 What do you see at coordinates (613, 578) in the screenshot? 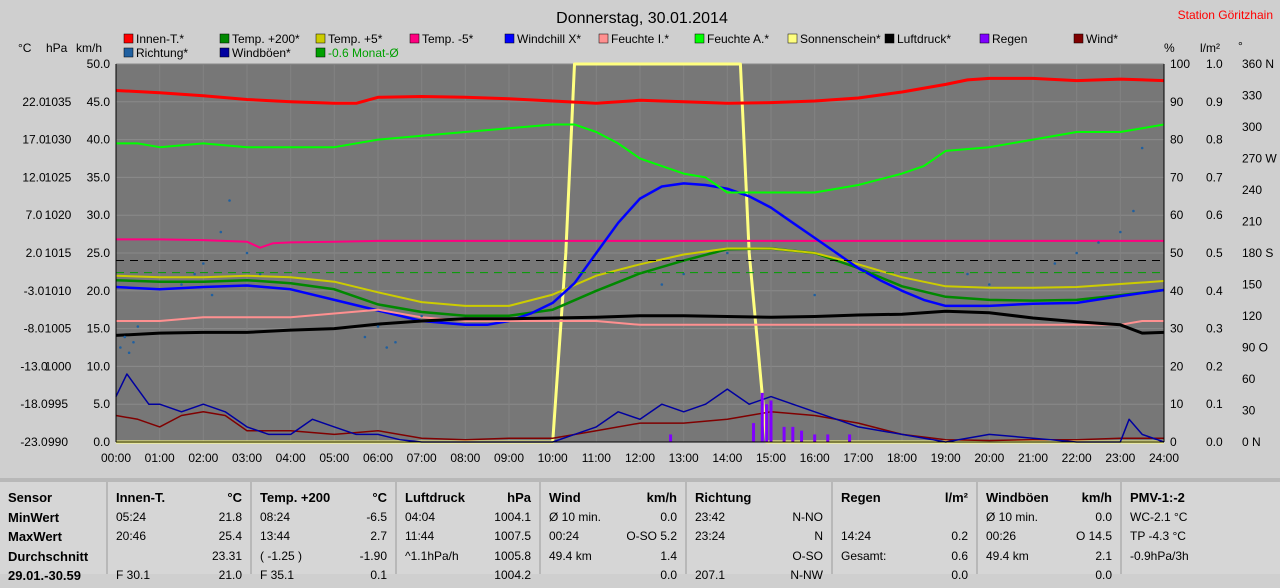
I see `stats-row: 0.0` at bounding box center [613, 578].